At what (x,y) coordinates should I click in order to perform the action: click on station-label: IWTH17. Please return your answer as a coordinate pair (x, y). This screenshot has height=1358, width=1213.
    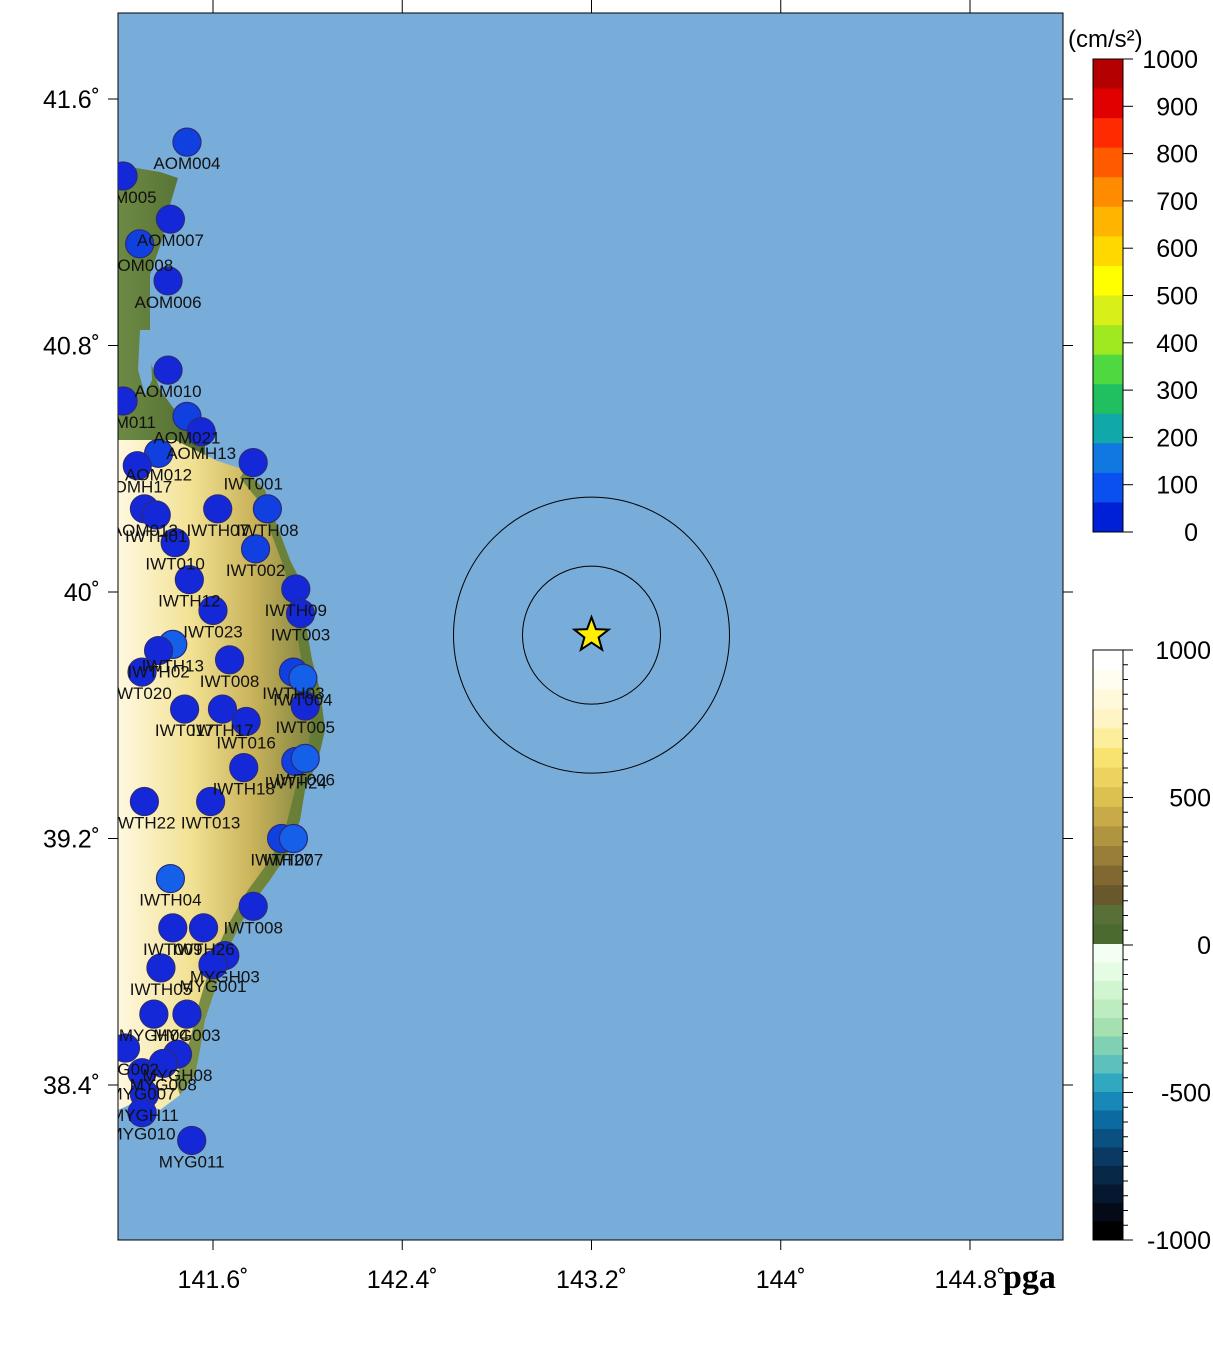
    Looking at the image, I should click on (222, 730).